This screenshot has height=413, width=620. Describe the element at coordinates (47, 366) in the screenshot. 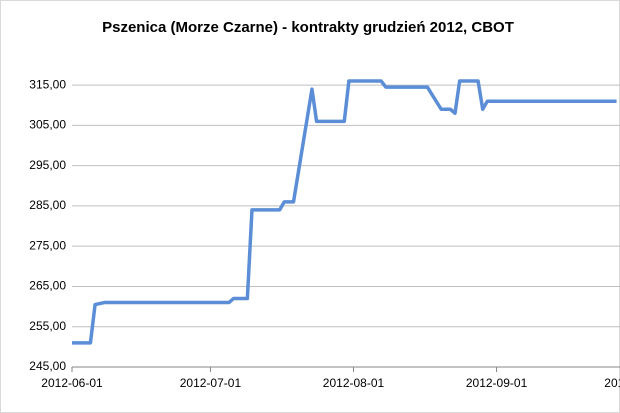

I see `y-tick-label: 245,00` at that location.